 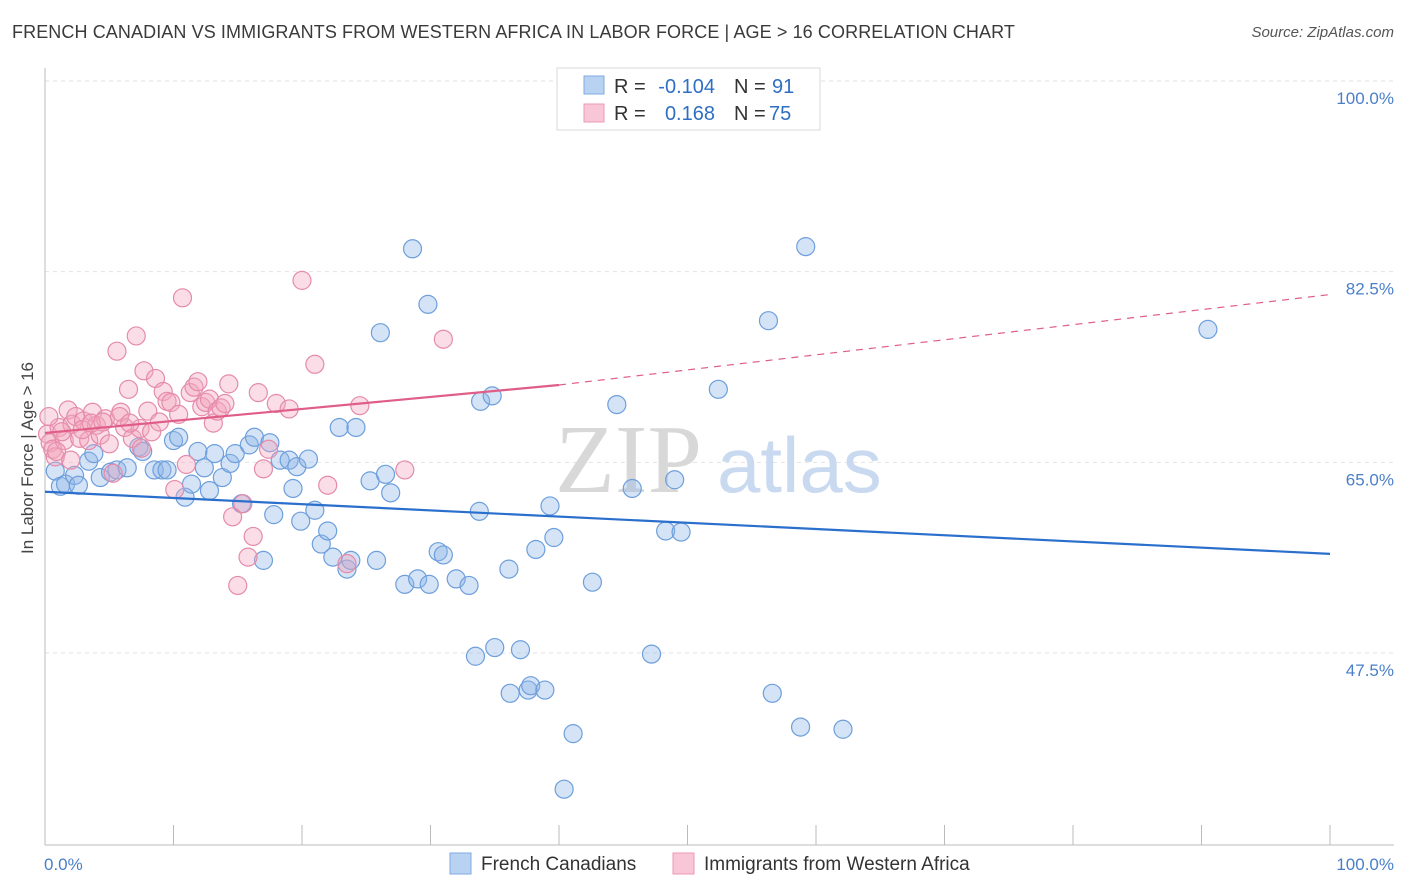 I want to click on legend-r-label-1: R =, so click(x=630, y=87).